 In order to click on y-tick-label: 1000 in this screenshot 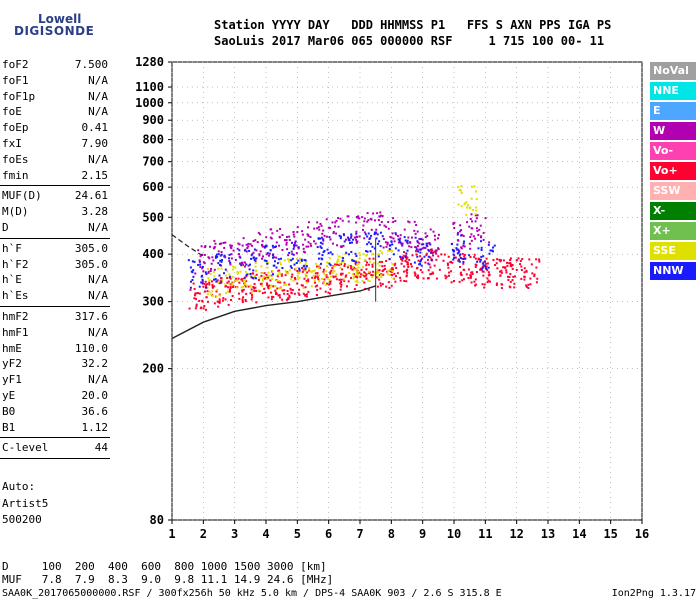, I will do `click(149, 103)`.